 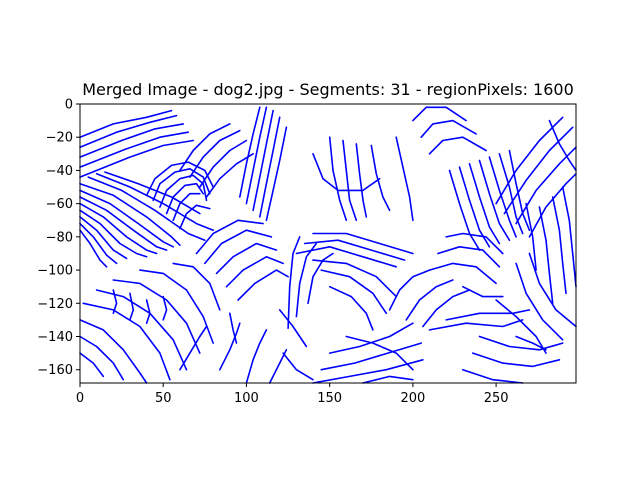 I want to click on y-tick-label: −140, so click(x=55, y=337).